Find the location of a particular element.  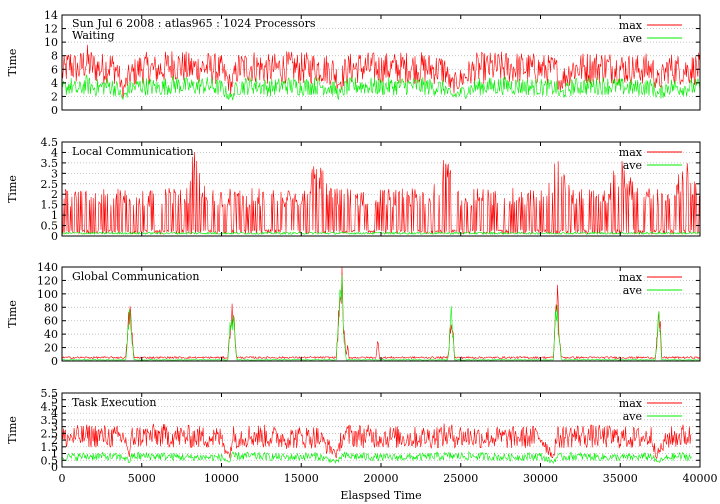

x-tick-label: 10000 is located at coordinates (221, 478).